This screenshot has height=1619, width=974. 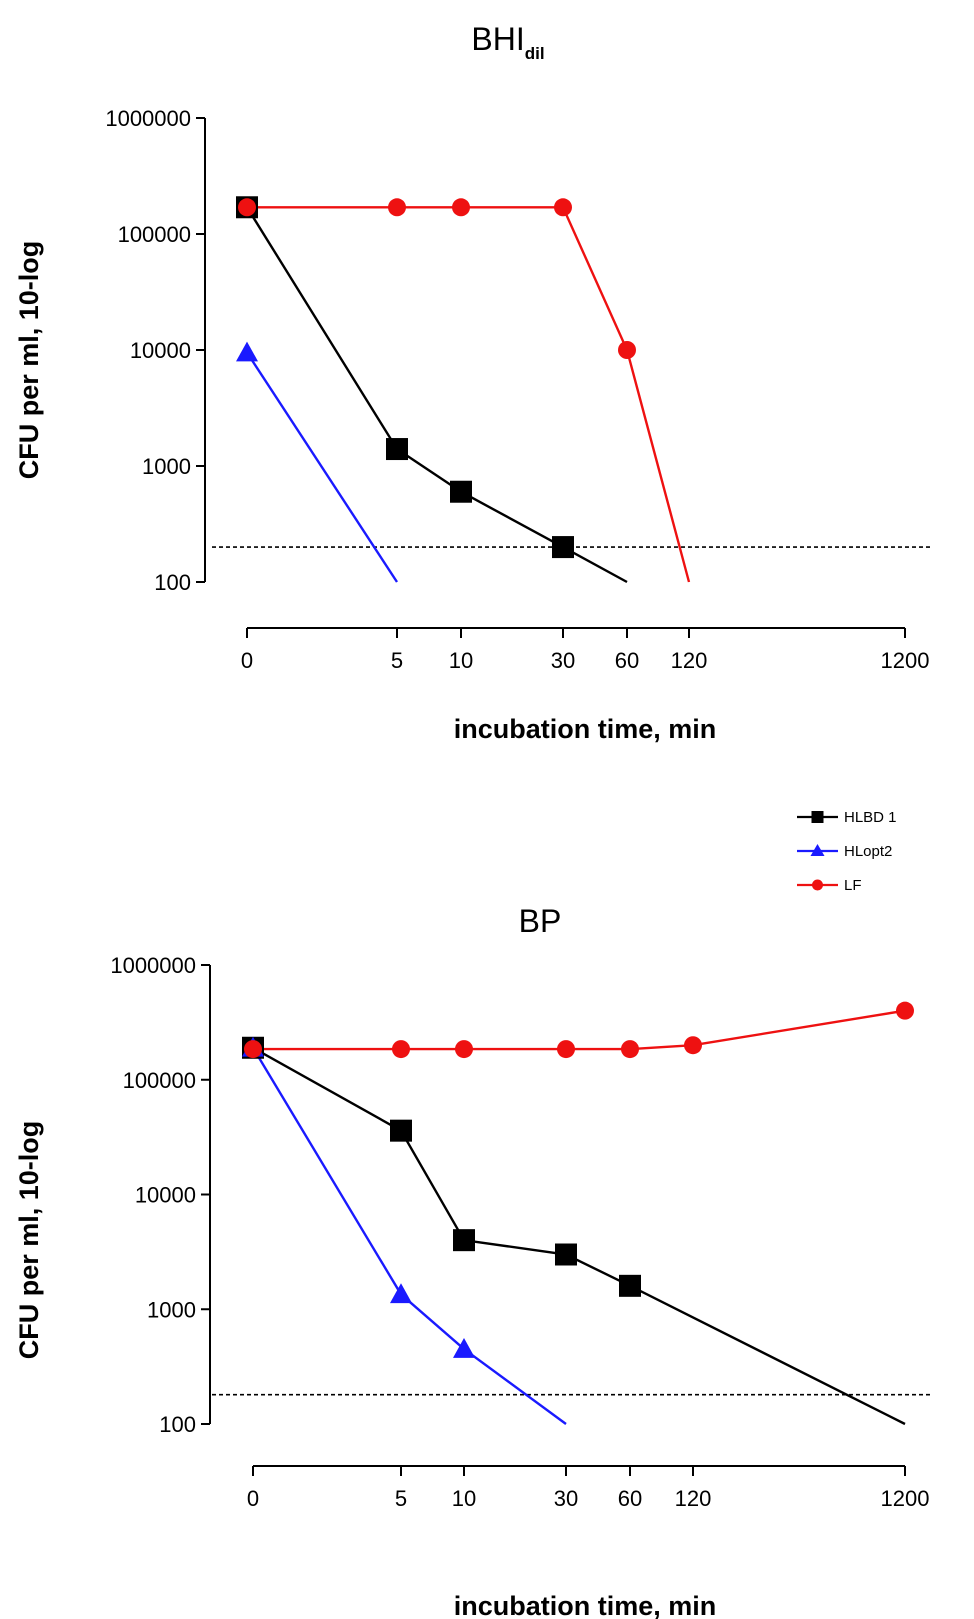 I want to click on chart-title: BP, so click(x=540, y=921).